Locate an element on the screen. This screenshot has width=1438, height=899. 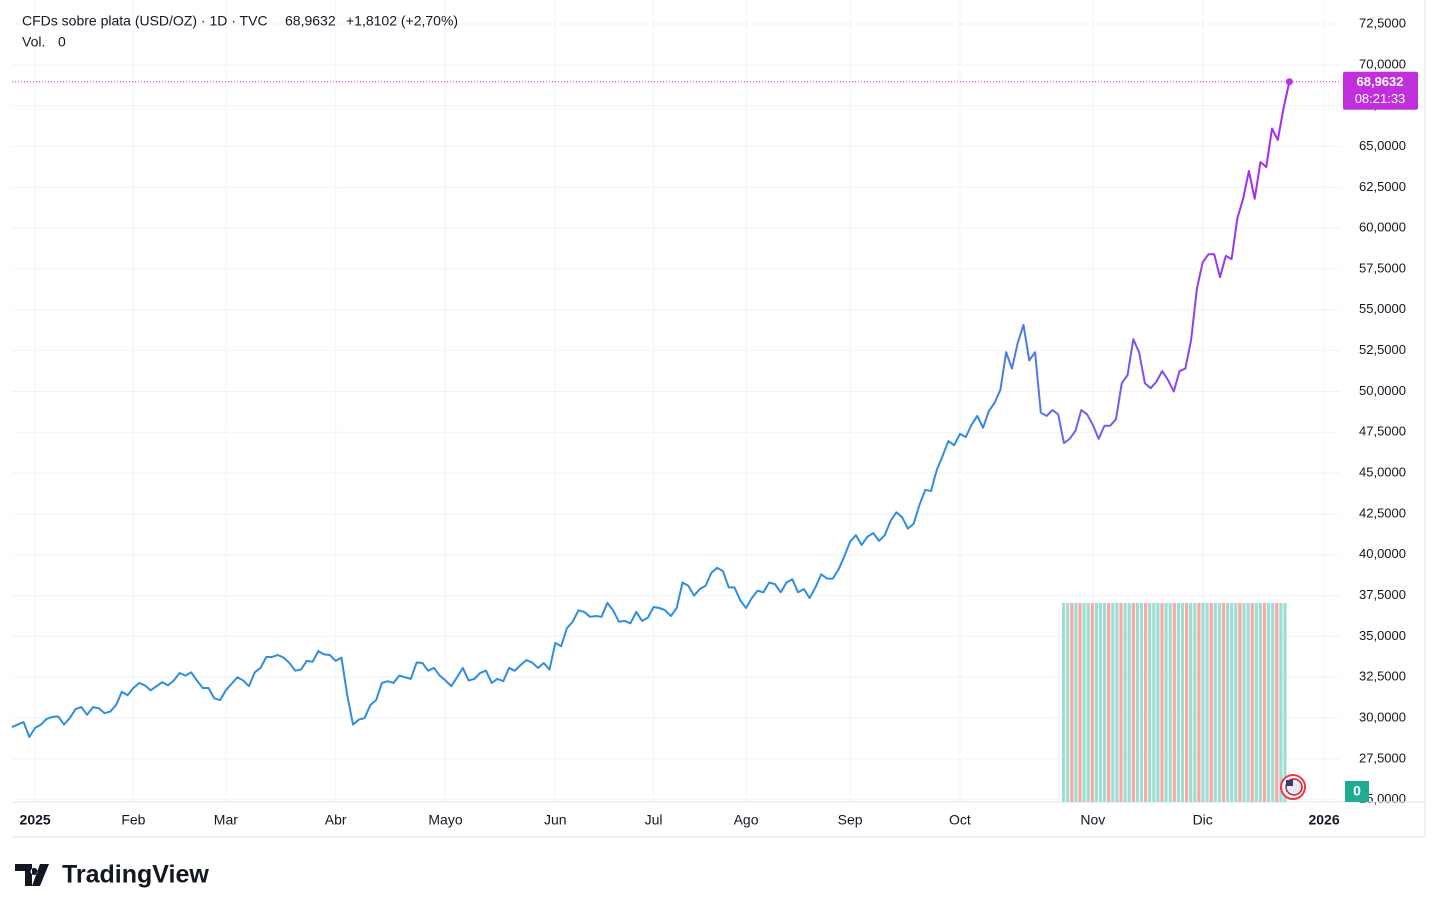
price-tag-countdown: 08:21:33 is located at coordinates (1380, 98).